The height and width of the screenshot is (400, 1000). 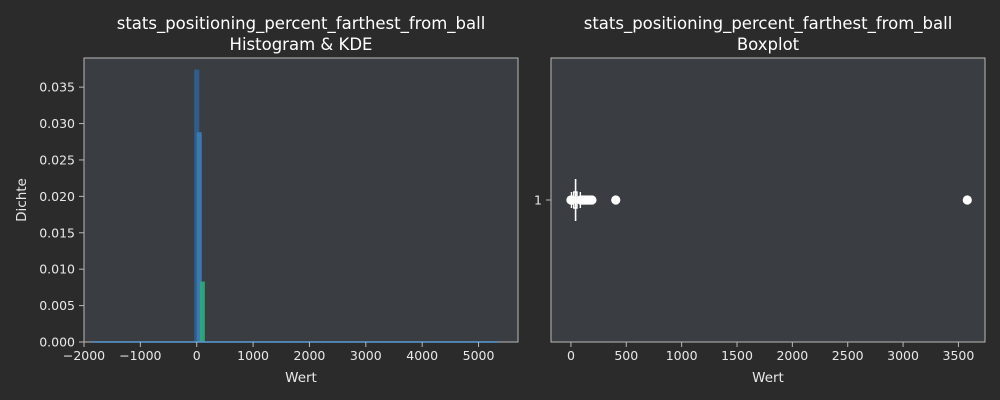 I want to click on histogram-x-ticks: −2000 −1000 0 1000 2000 3000 4000 5000, so click(x=279, y=352).